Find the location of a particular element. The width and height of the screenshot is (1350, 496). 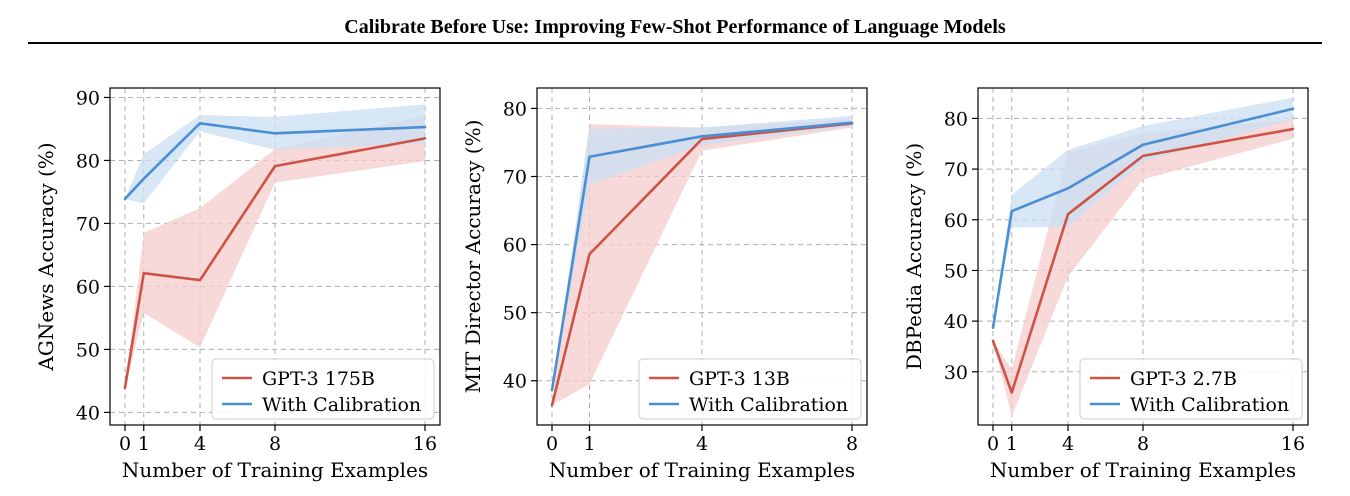

y-axis-label: DBPedia Accuracy (%) is located at coordinates (914, 256).